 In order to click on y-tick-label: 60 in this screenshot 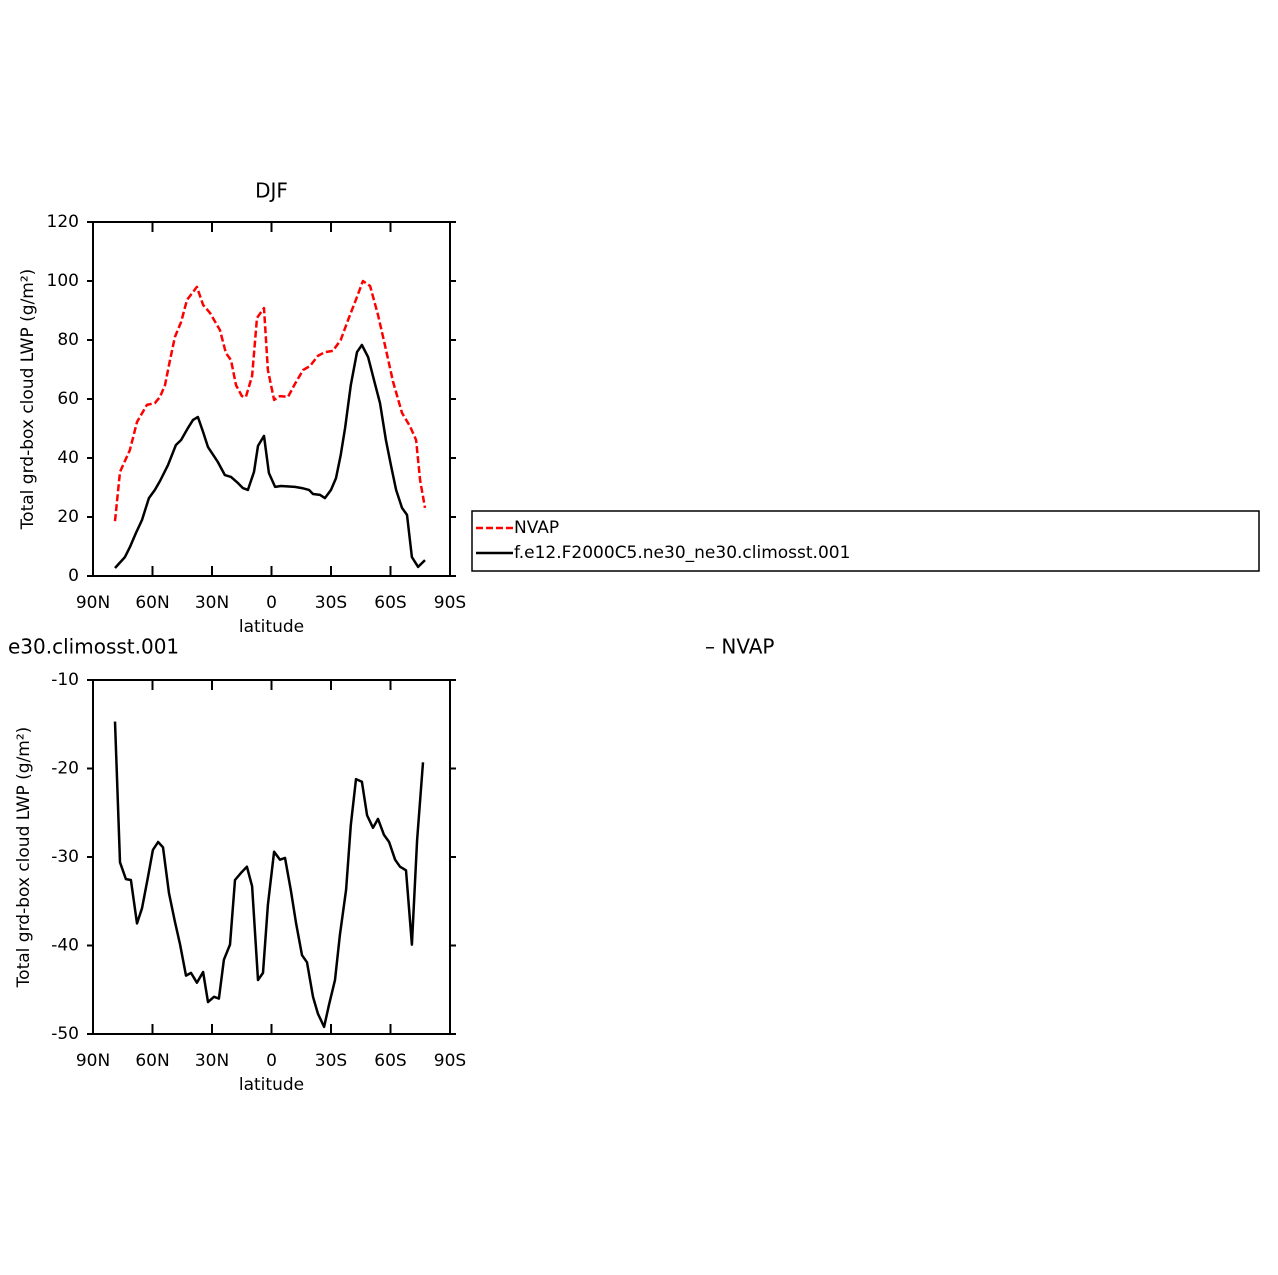, I will do `click(68, 399)`.